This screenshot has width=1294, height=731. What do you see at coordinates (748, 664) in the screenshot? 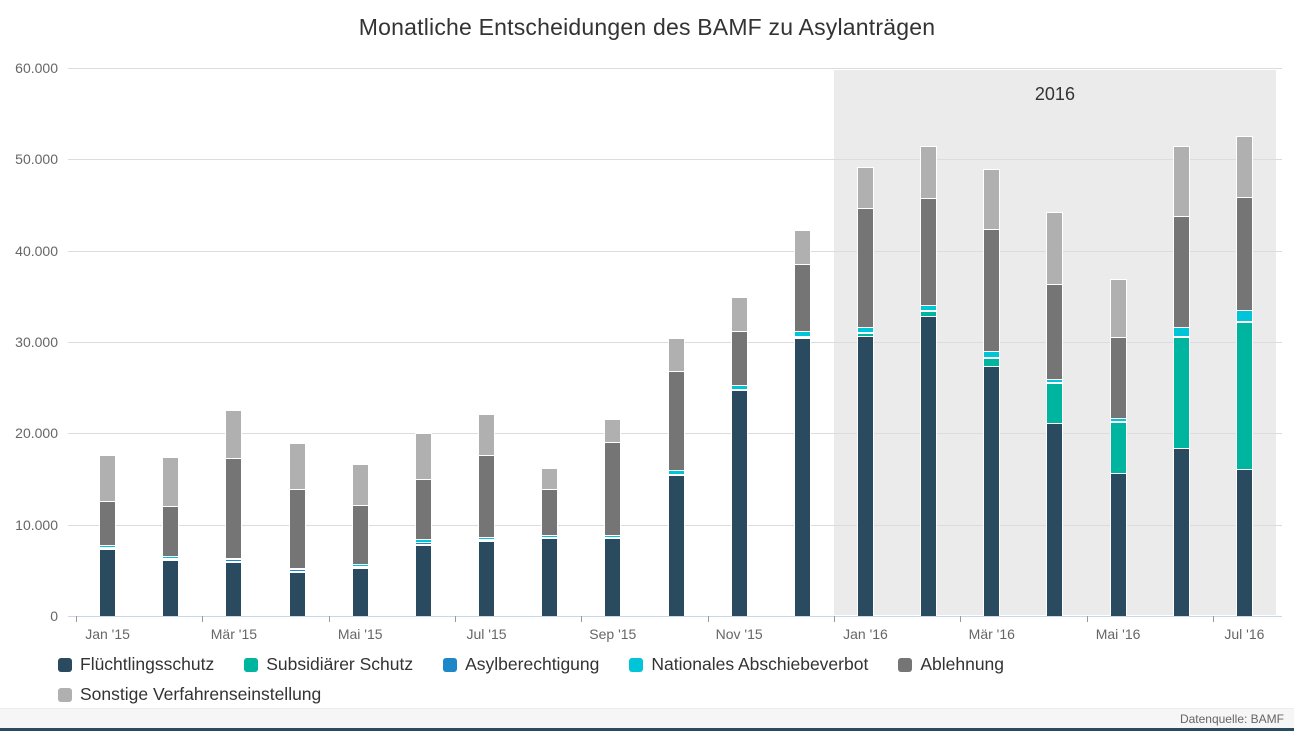
I see `legend-item-4: Nationales Abschiebeverbot` at bounding box center [748, 664].